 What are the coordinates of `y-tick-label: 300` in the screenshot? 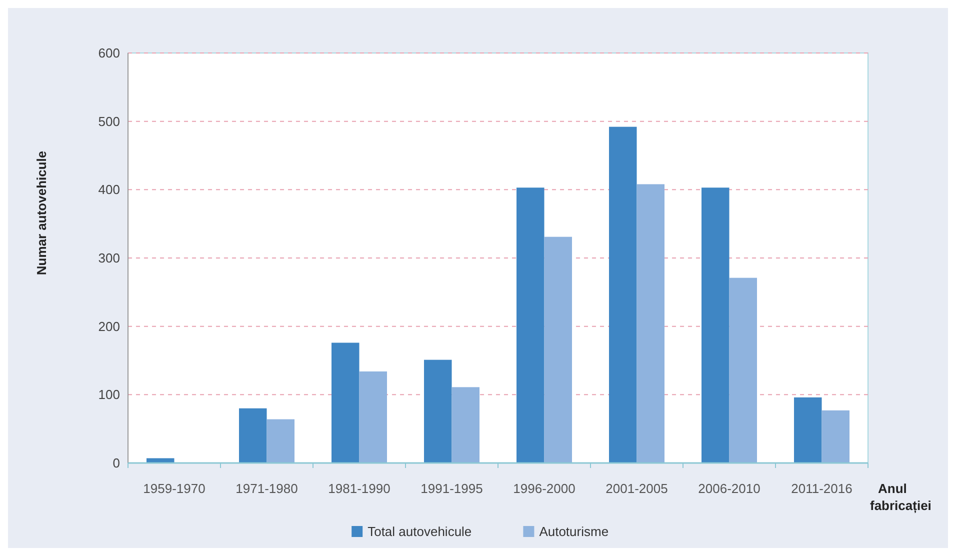 It's located at (109, 258).